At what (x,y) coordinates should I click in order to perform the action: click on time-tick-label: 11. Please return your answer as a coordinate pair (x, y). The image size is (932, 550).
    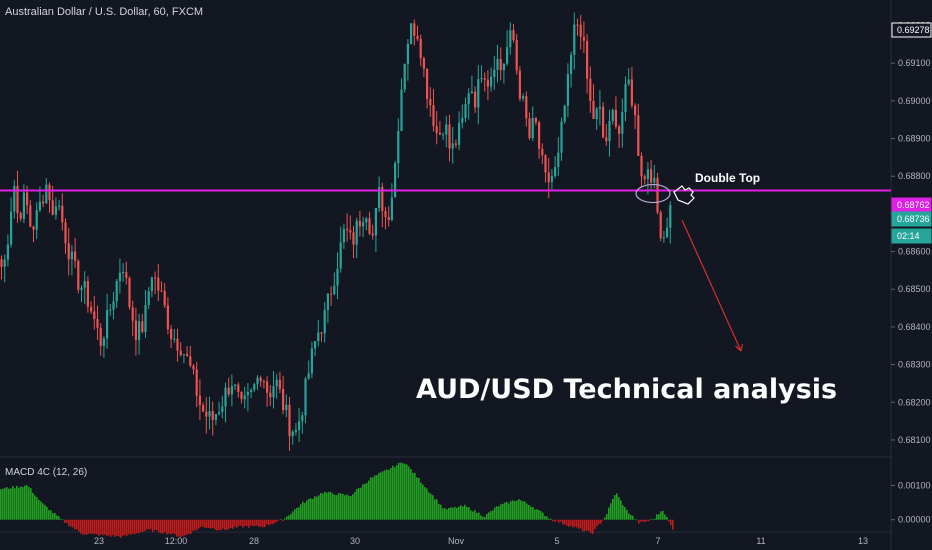
    Looking at the image, I should click on (760, 541).